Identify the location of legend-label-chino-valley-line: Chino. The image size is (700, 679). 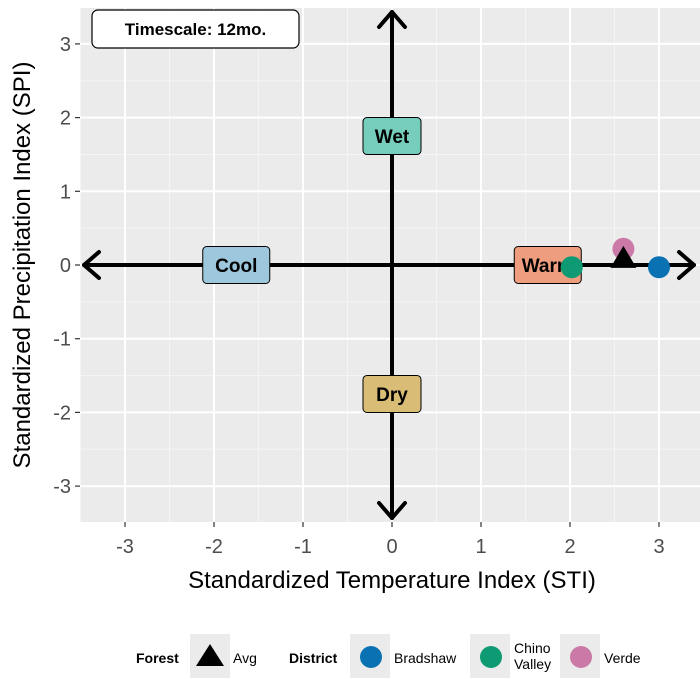
(532, 648).